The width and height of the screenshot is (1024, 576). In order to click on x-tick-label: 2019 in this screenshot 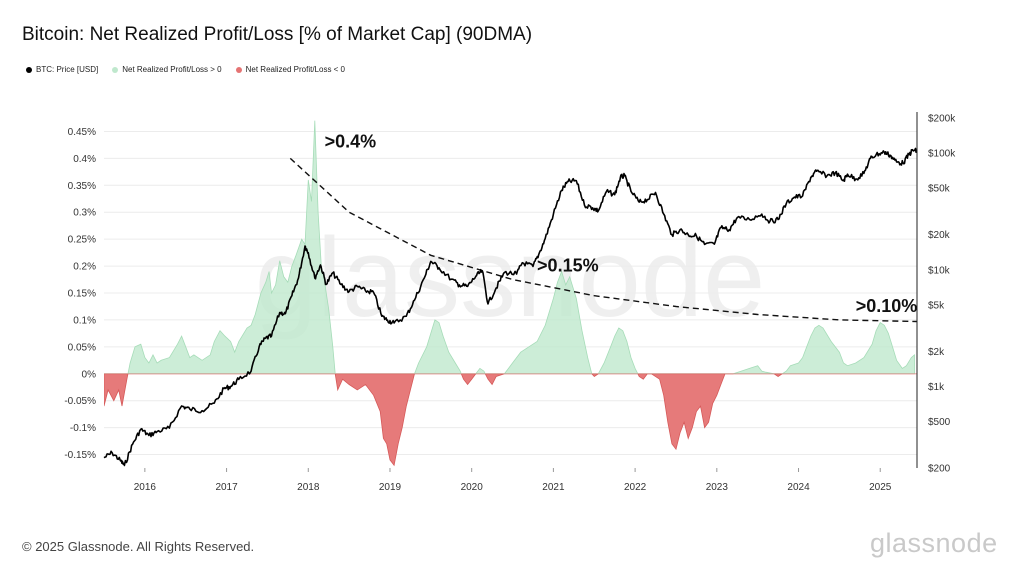, I will do `click(390, 487)`.